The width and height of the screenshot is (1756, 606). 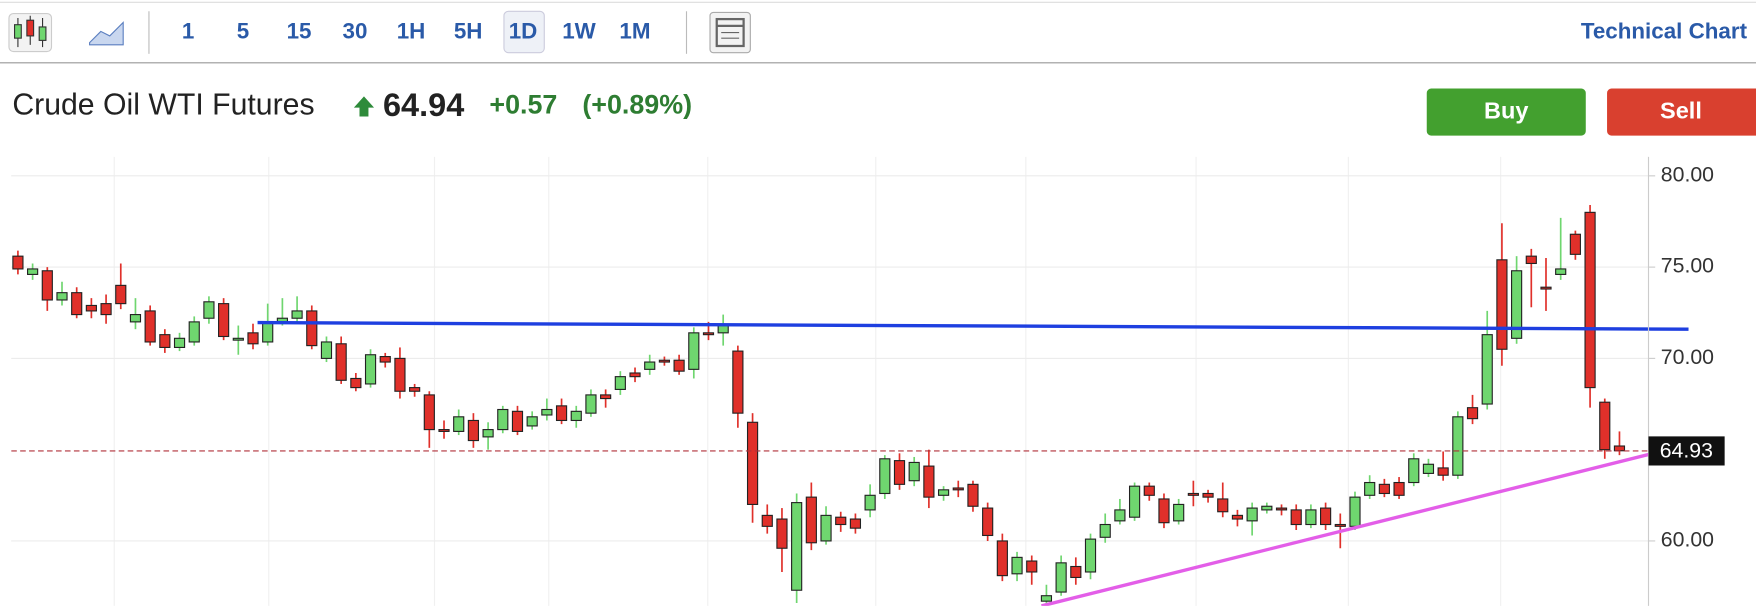 What do you see at coordinates (1664, 30) in the screenshot?
I see `toolbar-title: Technical Chart` at bounding box center [1664, 30].